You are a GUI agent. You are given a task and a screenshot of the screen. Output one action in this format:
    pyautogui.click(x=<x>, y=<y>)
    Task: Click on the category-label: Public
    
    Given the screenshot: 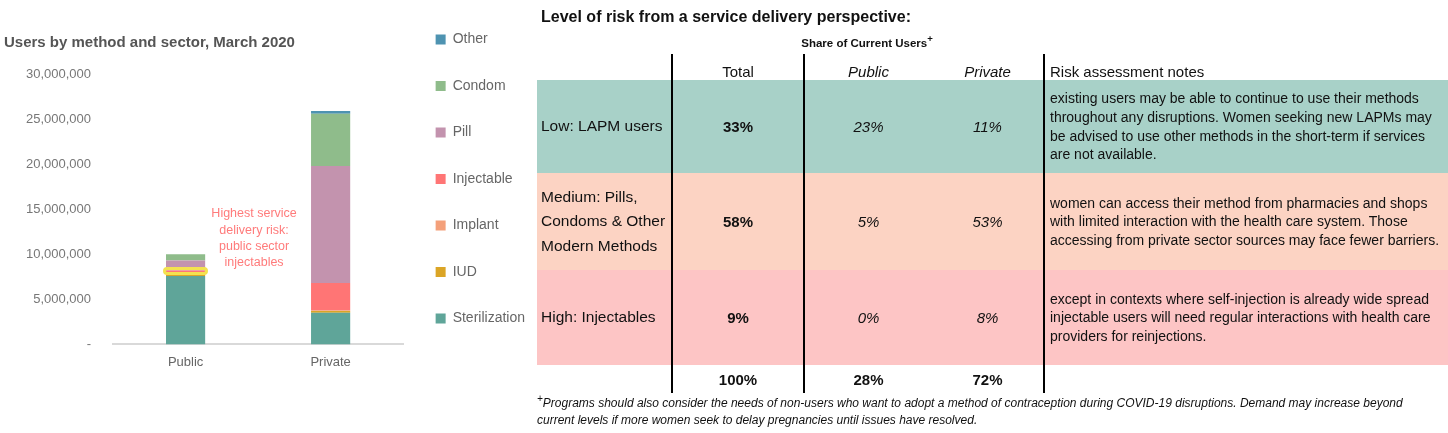 What is the action you would take?
    pyautogui.click(x=868, y=67)
    